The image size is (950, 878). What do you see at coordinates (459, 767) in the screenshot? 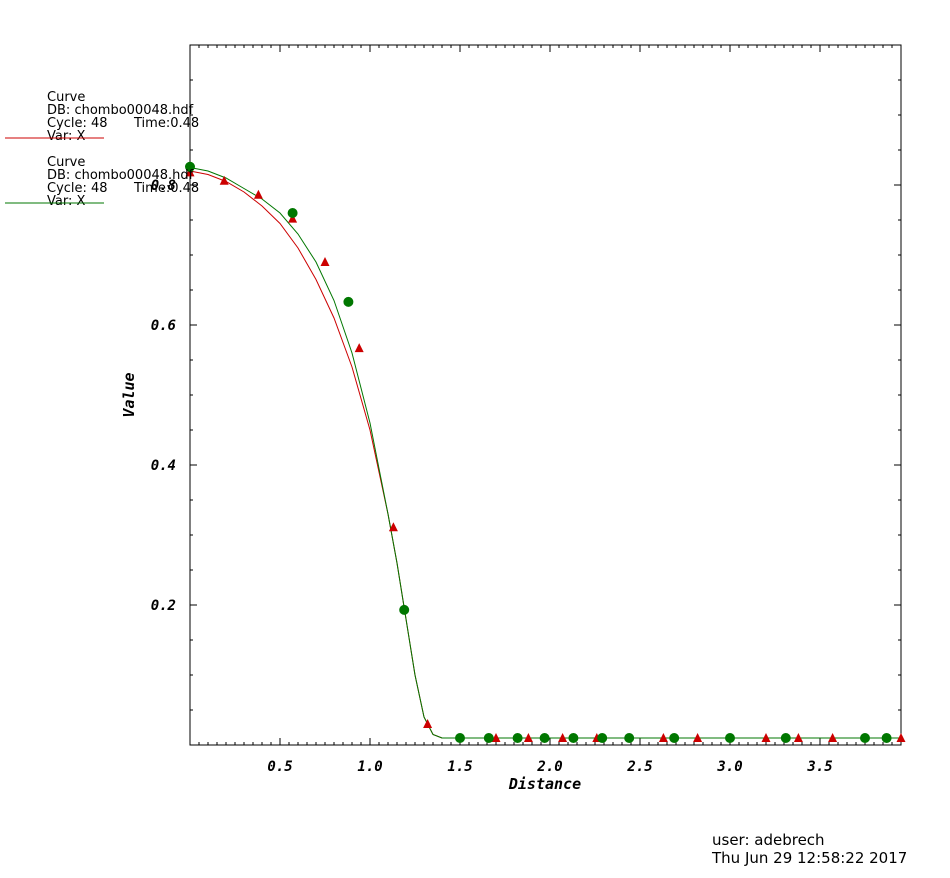
I see `x-tick-label: 1.5` at bounding box center [459, 767].